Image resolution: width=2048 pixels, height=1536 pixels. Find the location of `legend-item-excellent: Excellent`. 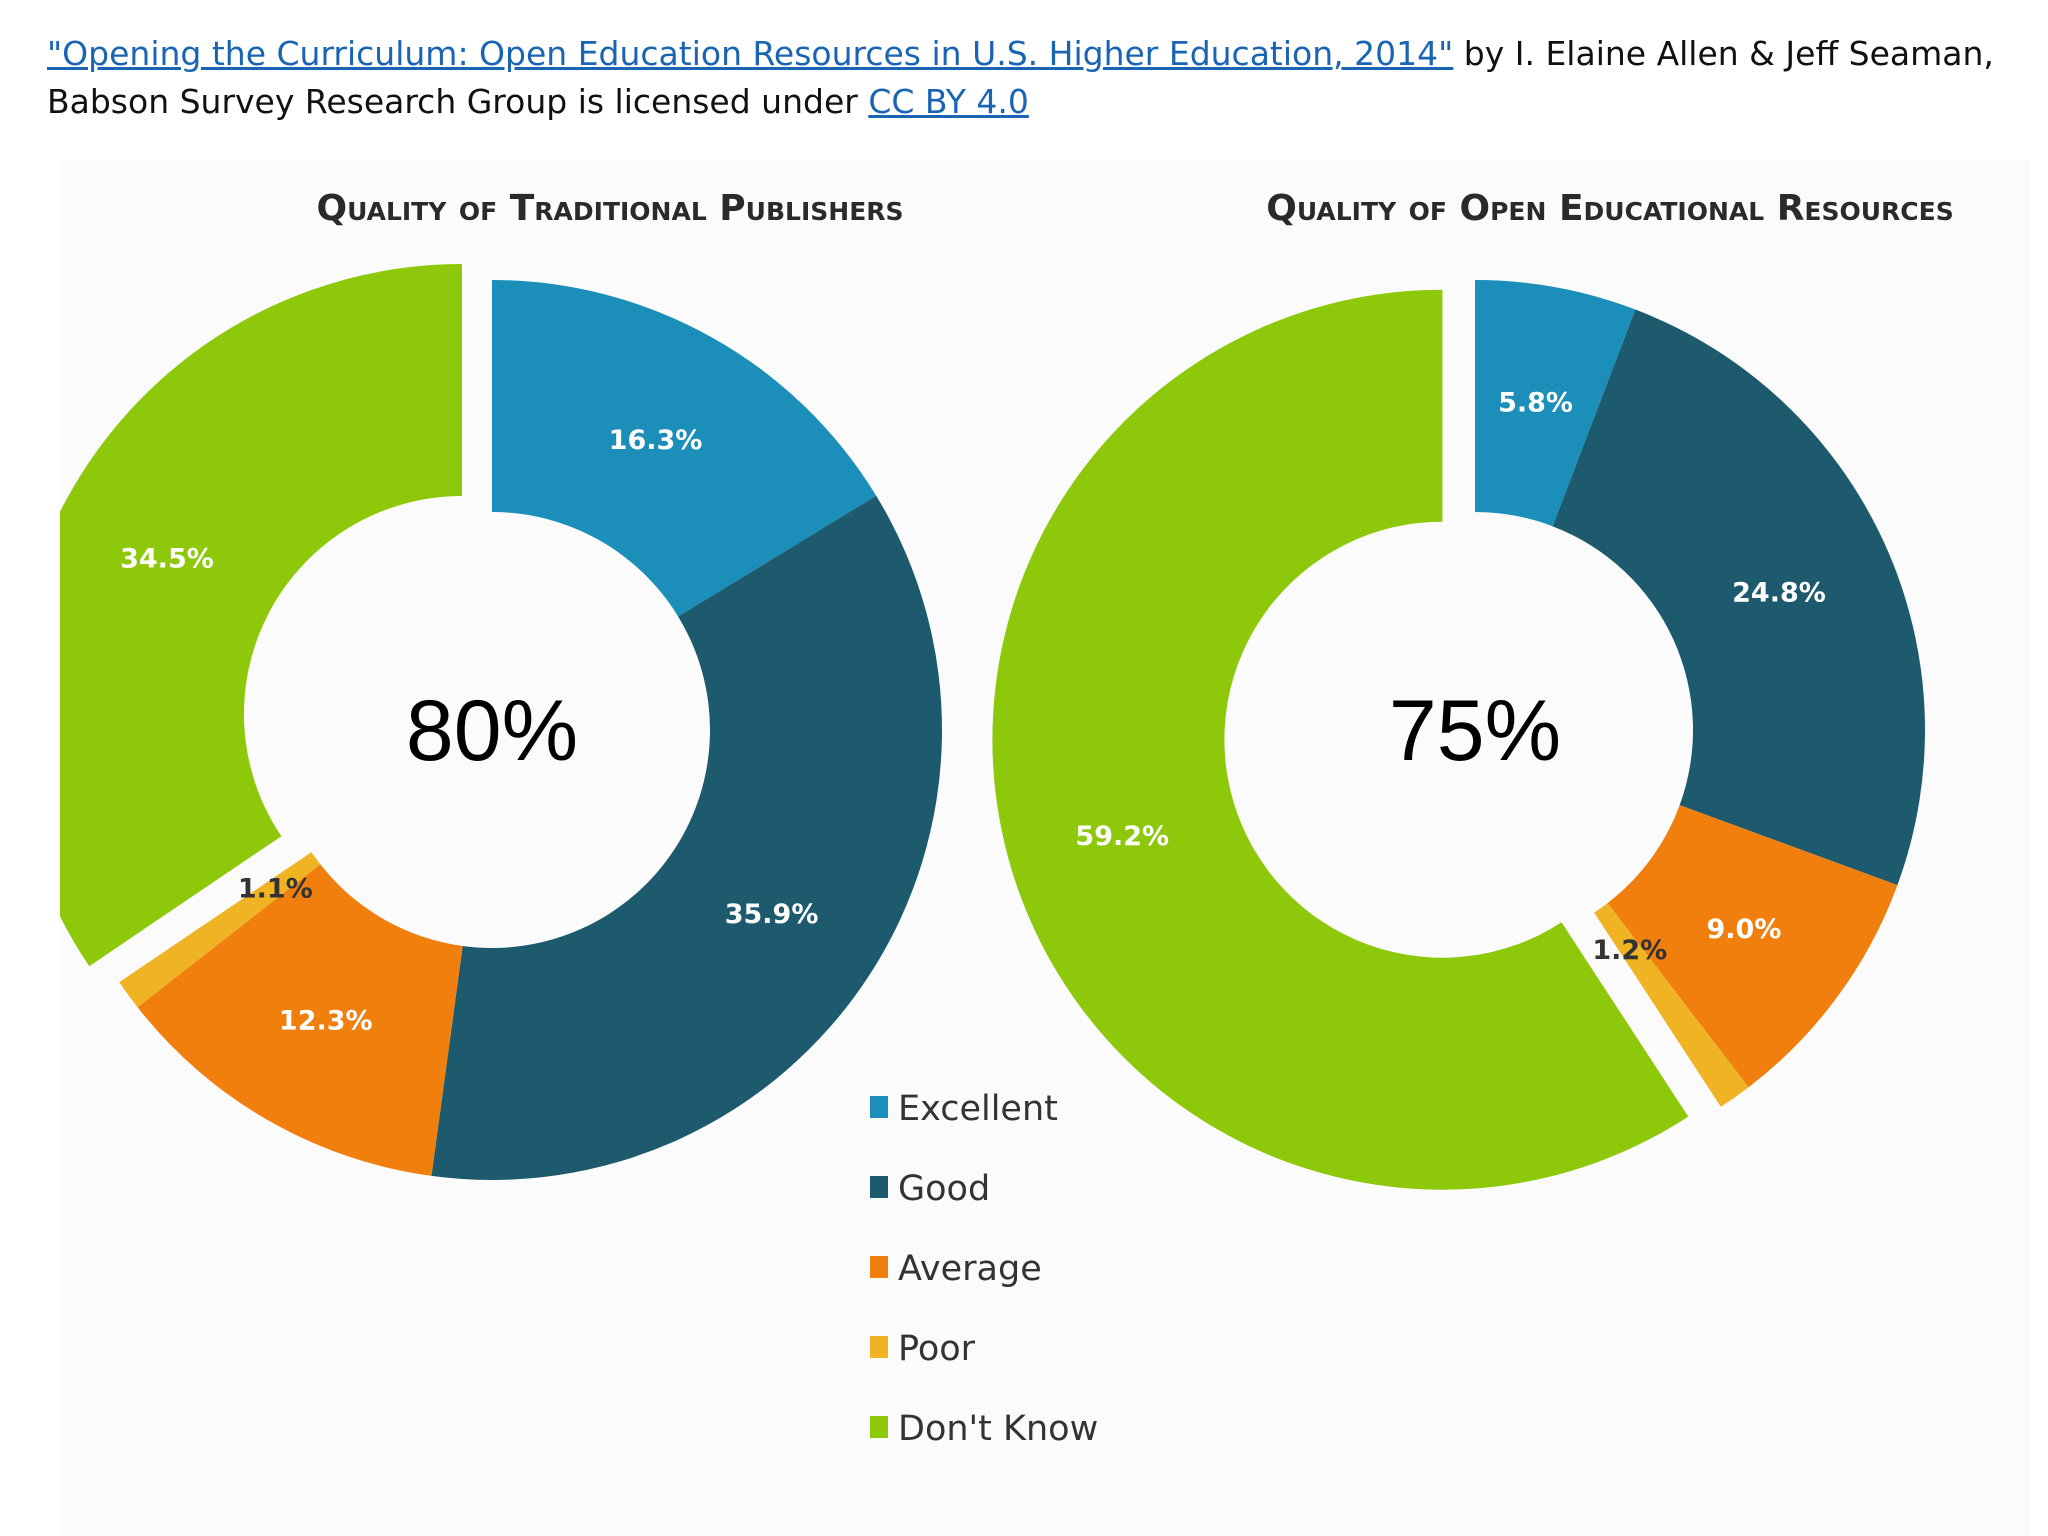

legend-item-excellent: Excellent is located at coordinates (964, 1109).